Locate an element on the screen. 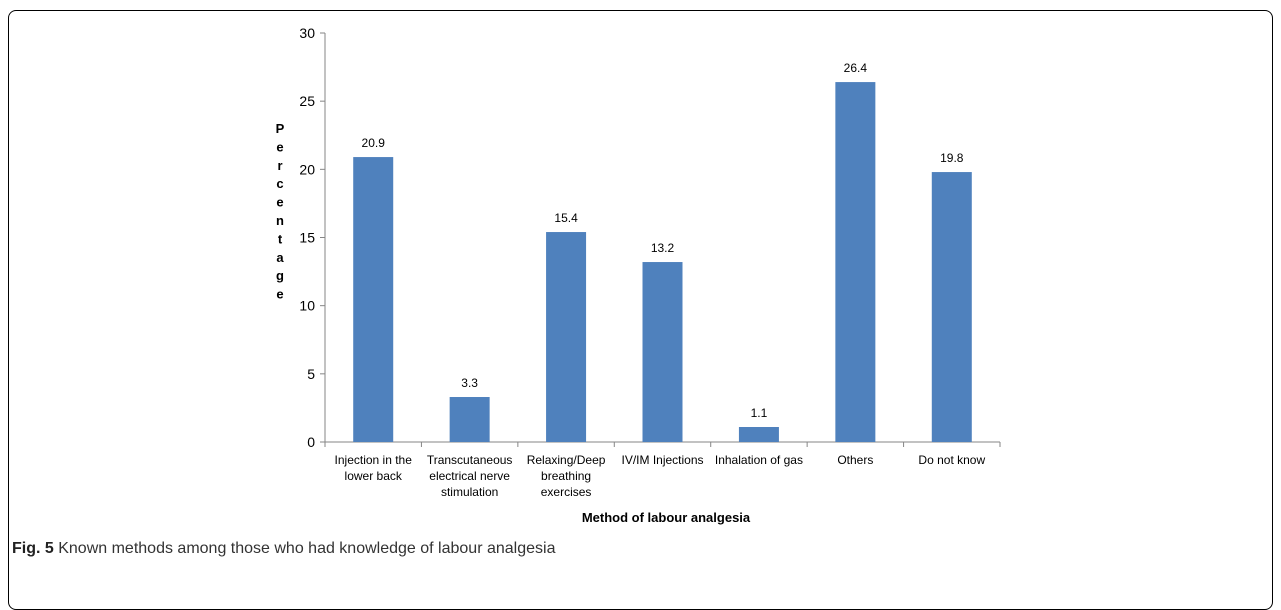 The image size is (1281, 610). category-label: Do not know is located at coordinates (951, 460).